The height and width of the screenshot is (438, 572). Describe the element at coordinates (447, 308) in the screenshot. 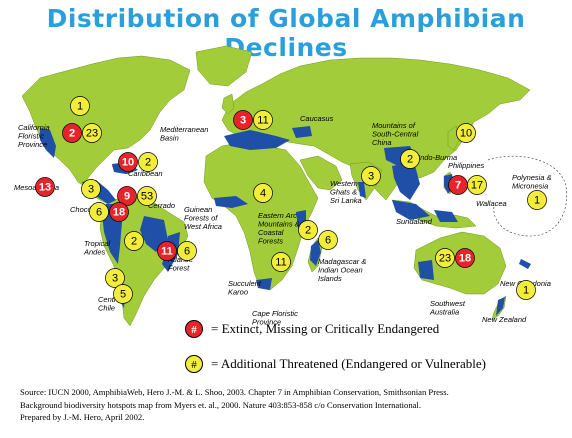

I see `map-label-sw-australia: Southwest Australia` at that location.